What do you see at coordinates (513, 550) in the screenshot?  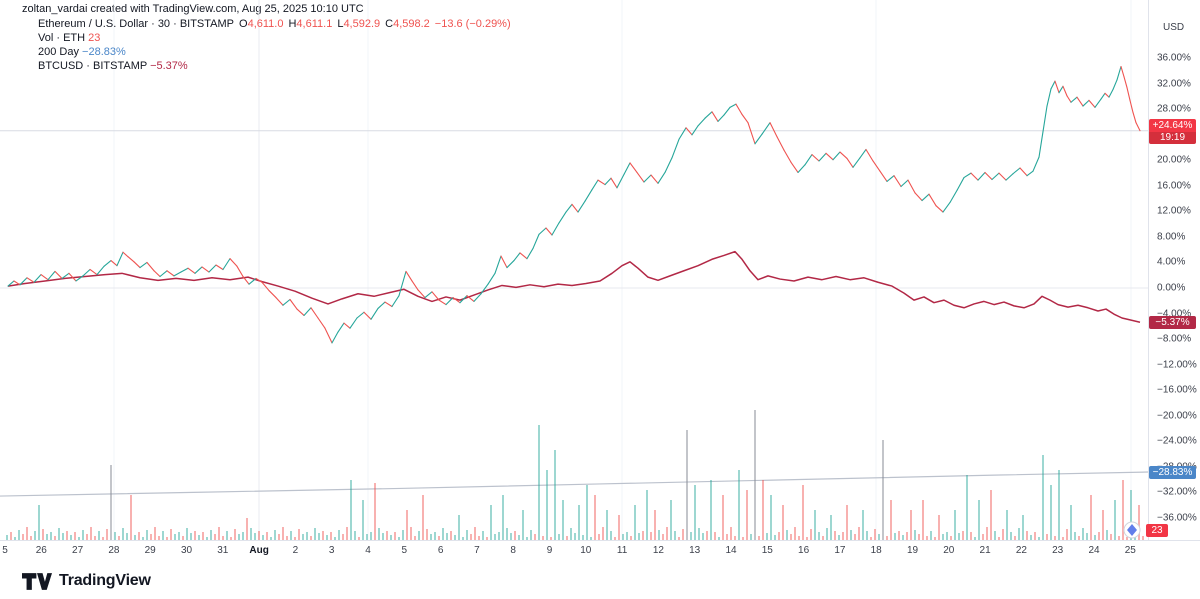 I see `x-axis-label: 8` at bounding box center [513, 550].